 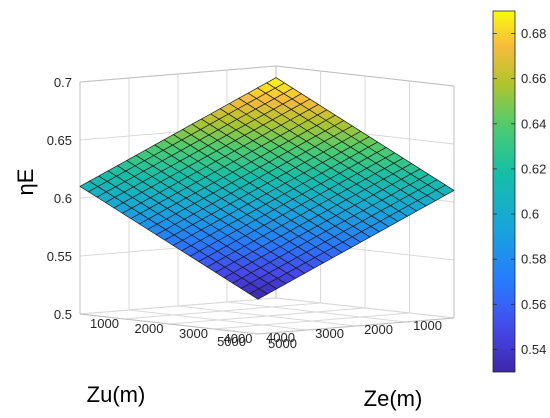 What do you see at coordinates (104, 323) in the screenshot?
I see `x-tick-label: 1000` at bounding box center [104, 323].